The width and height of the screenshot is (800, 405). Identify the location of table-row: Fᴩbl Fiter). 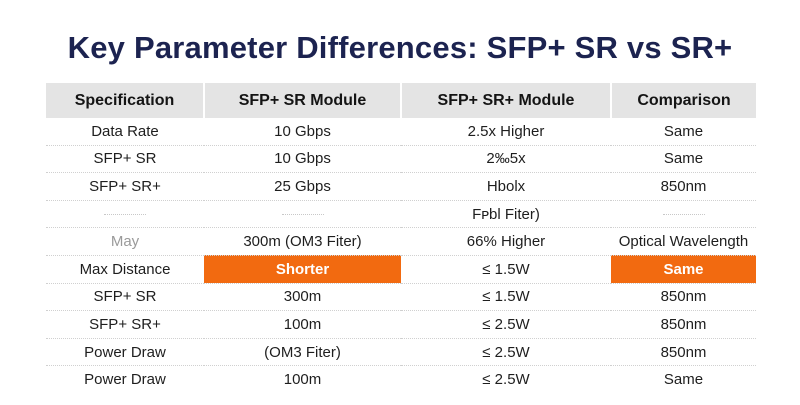
(401, 213).